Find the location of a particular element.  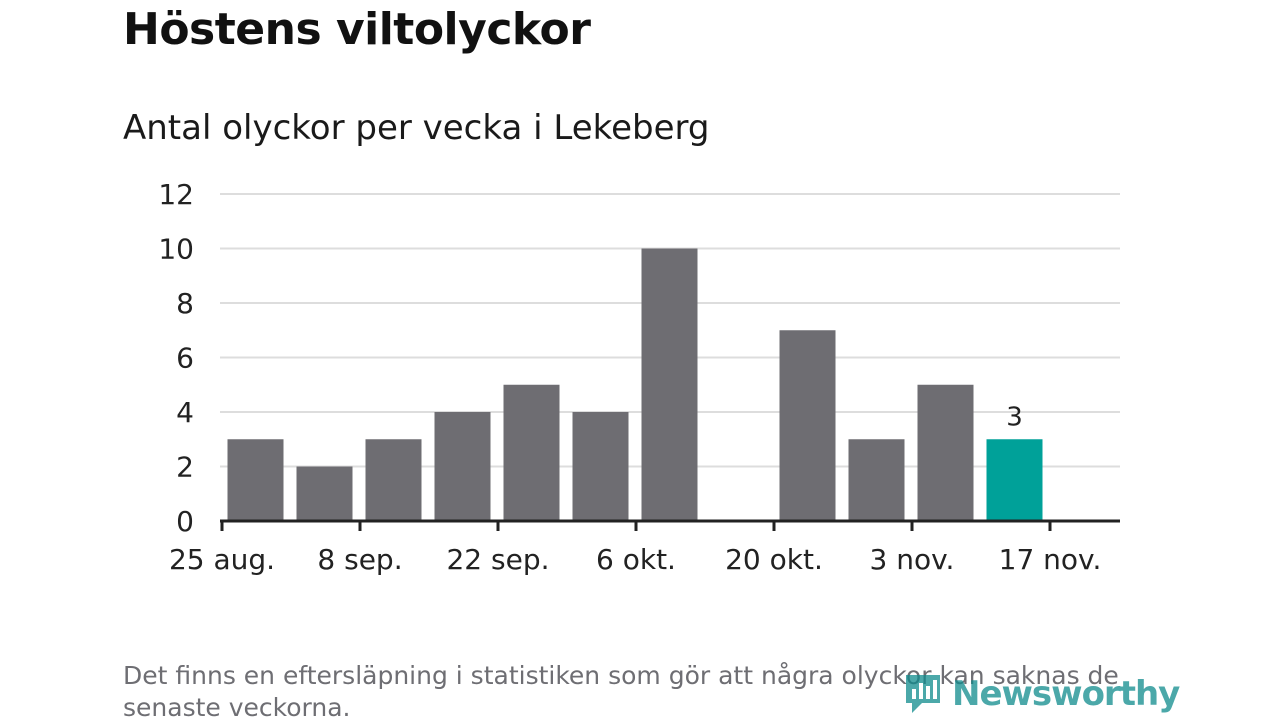

chart-title: Höstens viltolyckor is located at coordinates (357, 29).